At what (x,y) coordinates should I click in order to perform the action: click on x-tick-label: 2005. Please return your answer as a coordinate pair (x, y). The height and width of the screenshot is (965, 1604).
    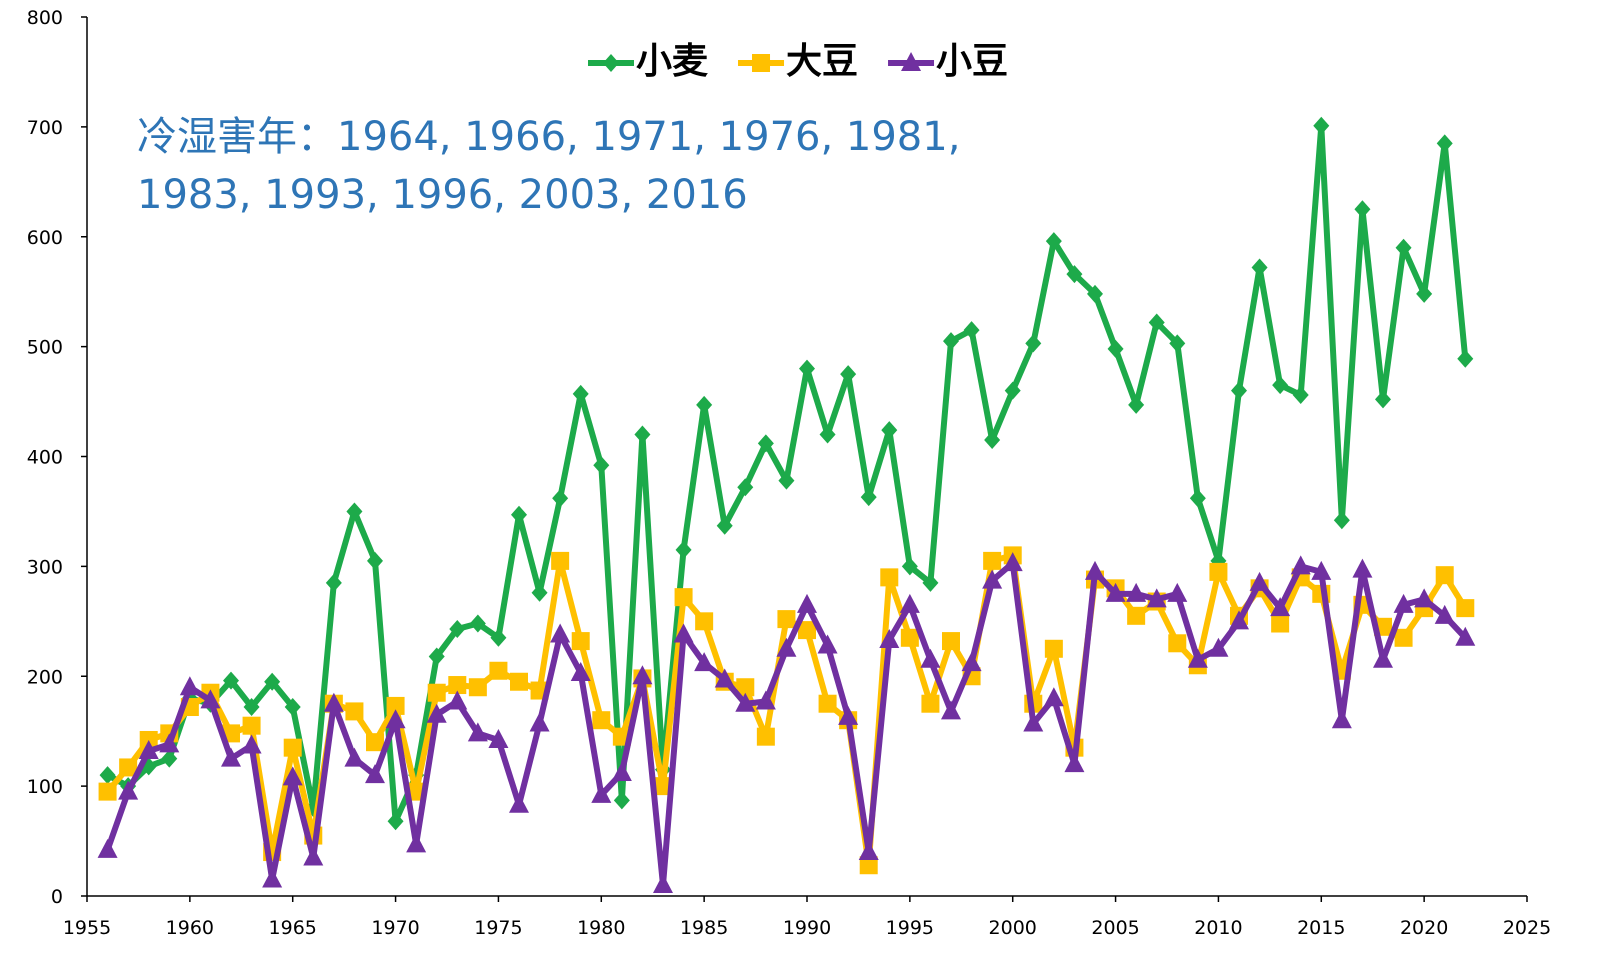
    Looking at the image, I should click on (1115, 928).